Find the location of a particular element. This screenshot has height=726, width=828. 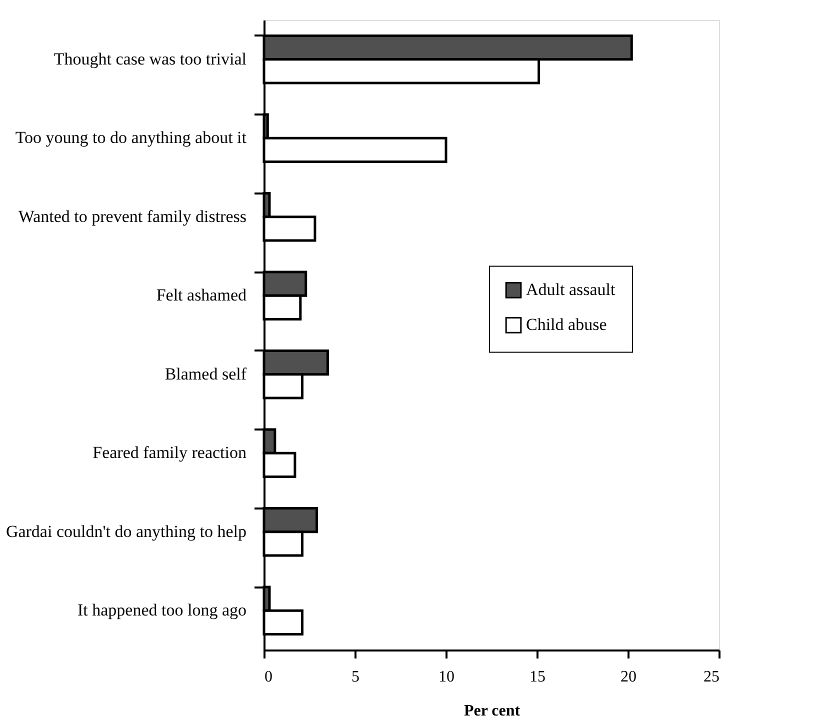

x-tick-label: 0 is located at coordinates (268, 677).